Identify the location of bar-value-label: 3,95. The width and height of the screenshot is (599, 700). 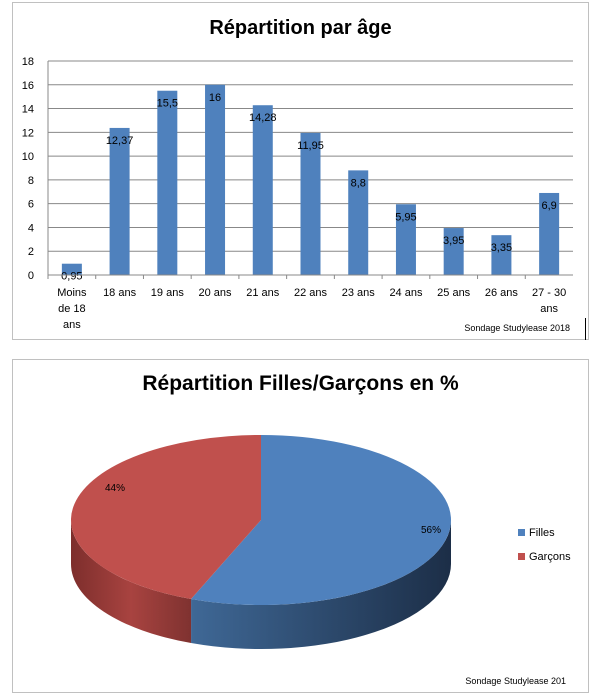
(453, 241).